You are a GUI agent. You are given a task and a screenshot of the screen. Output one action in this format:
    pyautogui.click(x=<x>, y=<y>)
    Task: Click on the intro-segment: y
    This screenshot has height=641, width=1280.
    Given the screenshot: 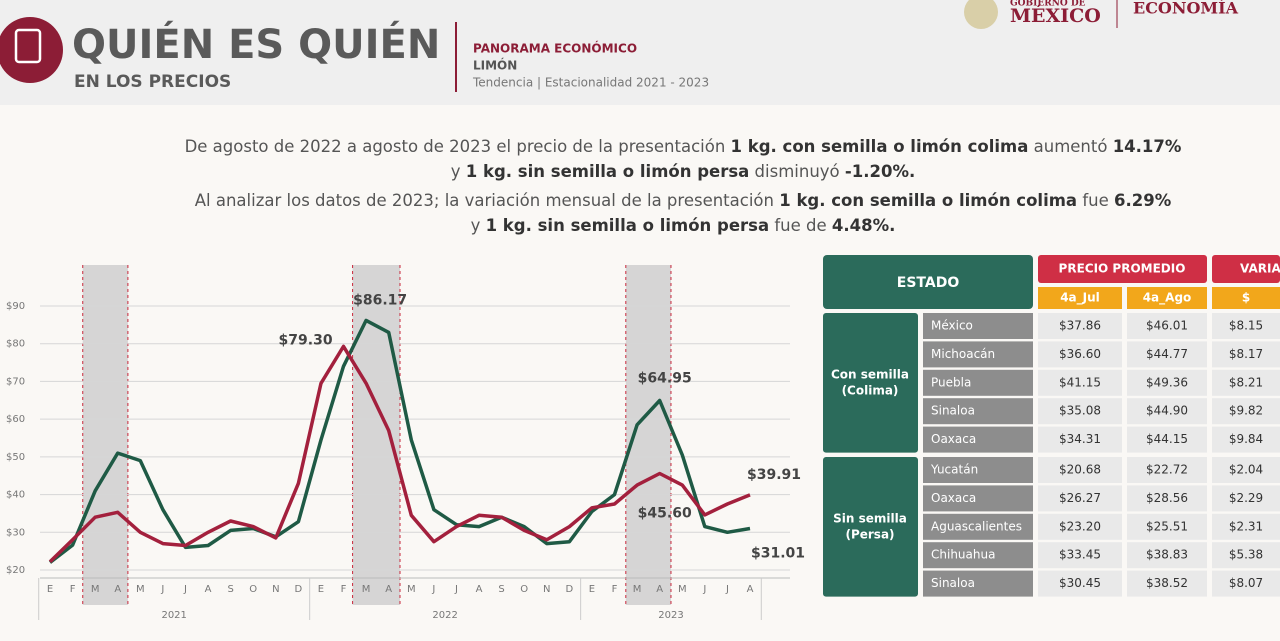 What is the action you would take?
    pyautogui.click(x=478, y=225)
    